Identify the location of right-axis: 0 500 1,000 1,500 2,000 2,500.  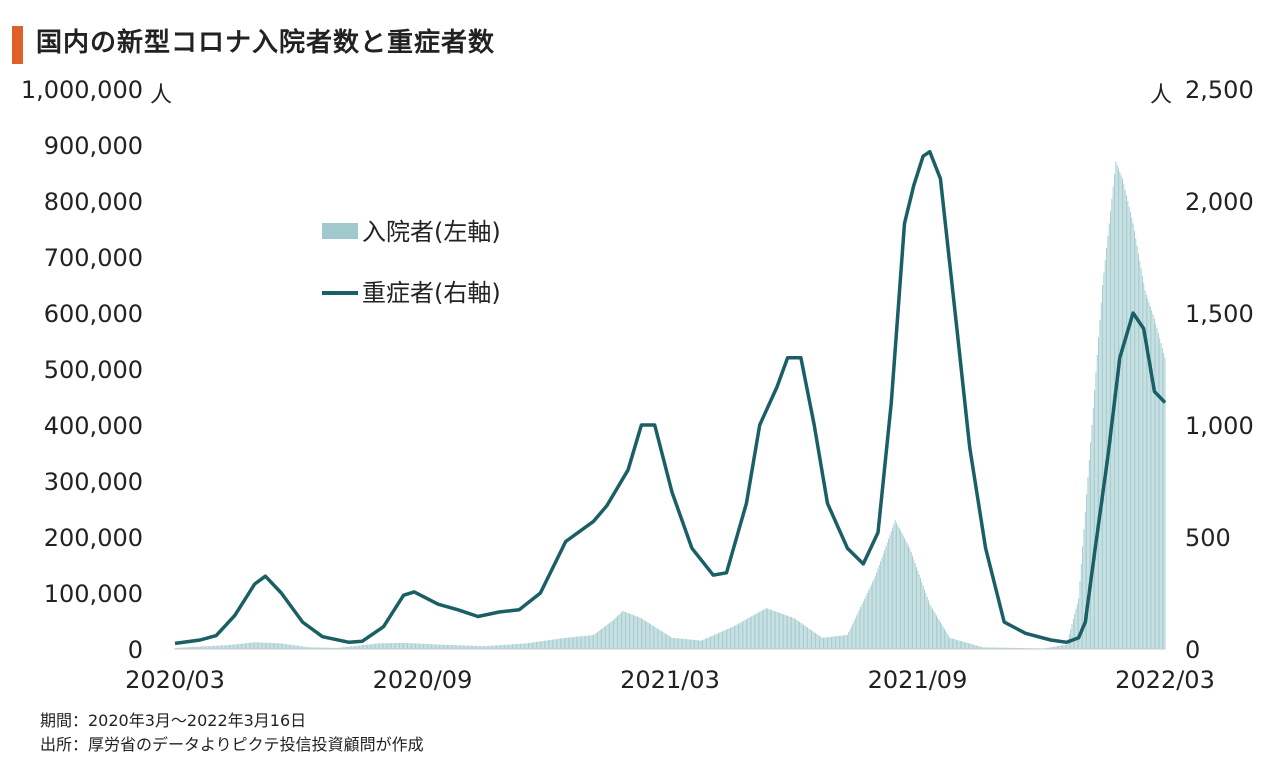
(1219, 370).